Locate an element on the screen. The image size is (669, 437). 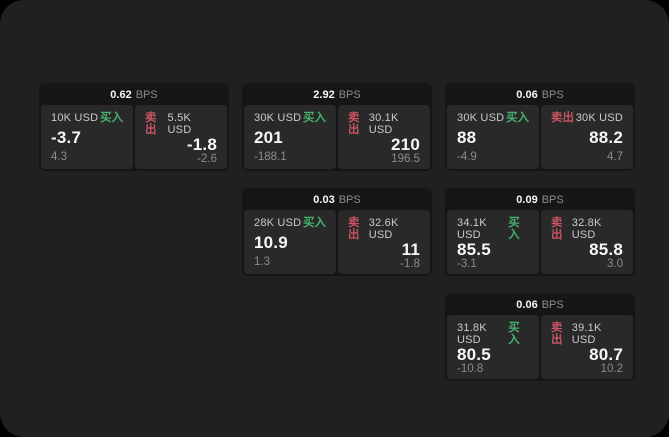
bid-delta-value: -10.8 is located at coordinates (470, 369).